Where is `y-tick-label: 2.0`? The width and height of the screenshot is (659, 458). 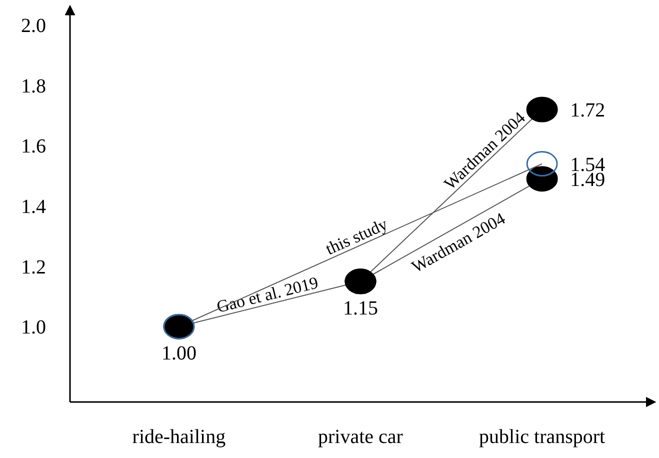 y-tick-label: 2.0 is located at coordinates (33, 26).